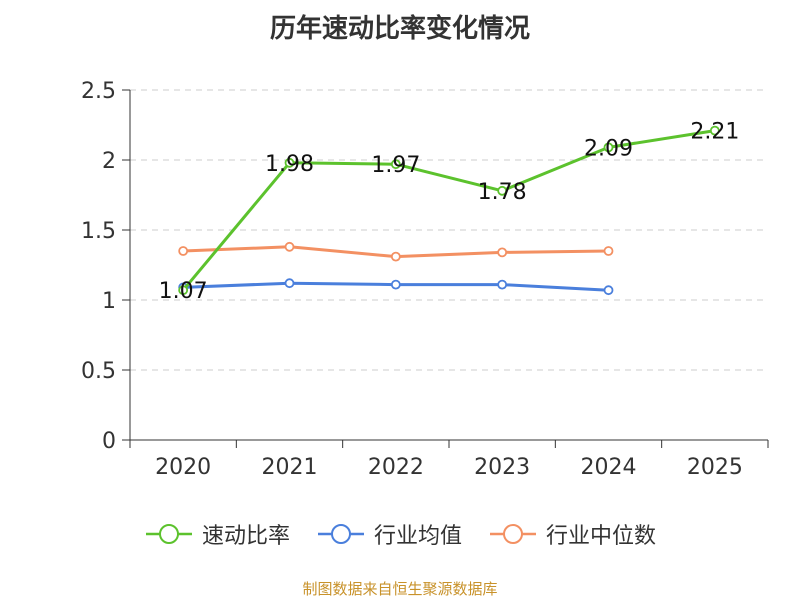 The width and height of the screenshot is (800, 600). What do you see at coordinates (183, 467) in the screenshot?
I see `x-tick-label: 2020` at bounding box center [183, 467].